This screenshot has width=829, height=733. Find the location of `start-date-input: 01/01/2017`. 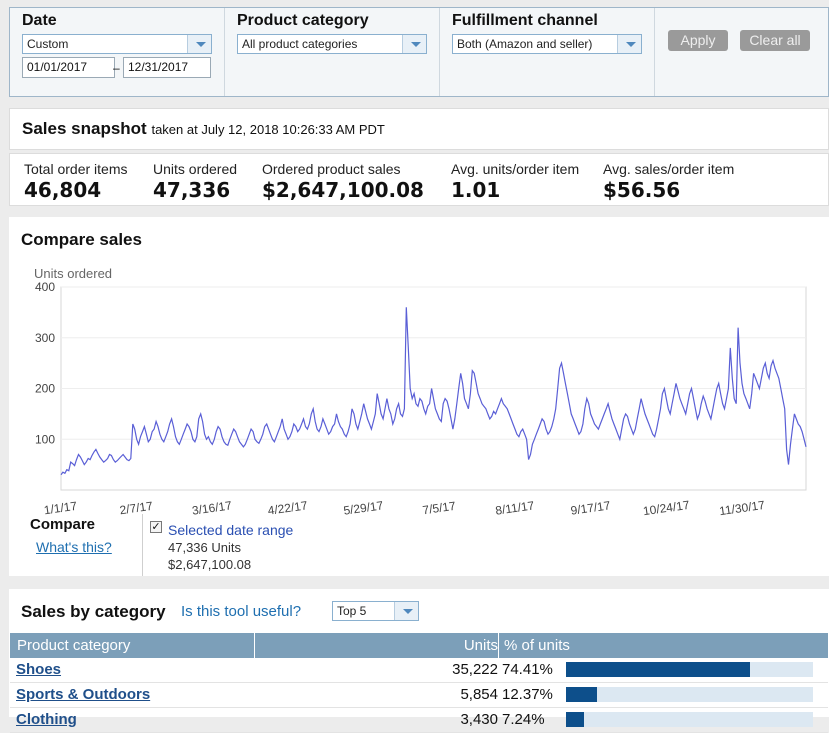

start-date-input: 01/01/2017 is located at coordinates (68, 67).